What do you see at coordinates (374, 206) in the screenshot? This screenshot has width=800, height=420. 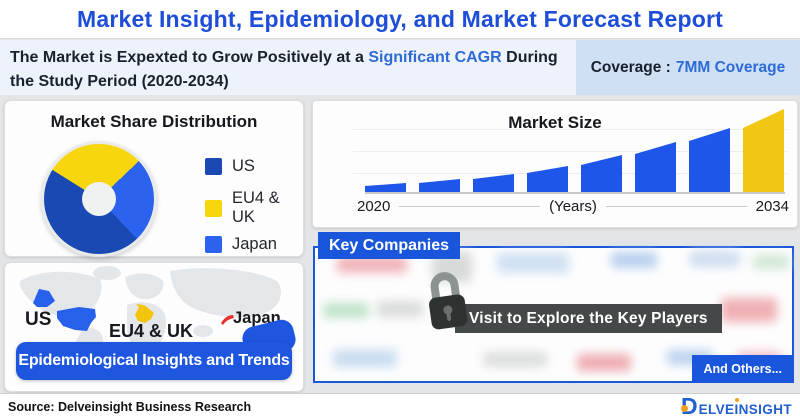 I see `x-axis-start: 2020` at bounding box center [374, 206].